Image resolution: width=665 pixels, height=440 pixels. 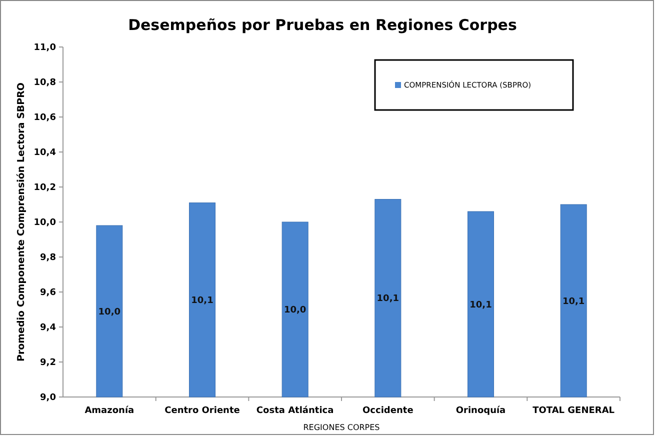 I want to click on y-tick-label: 9,4, so click(x=48, y=328).